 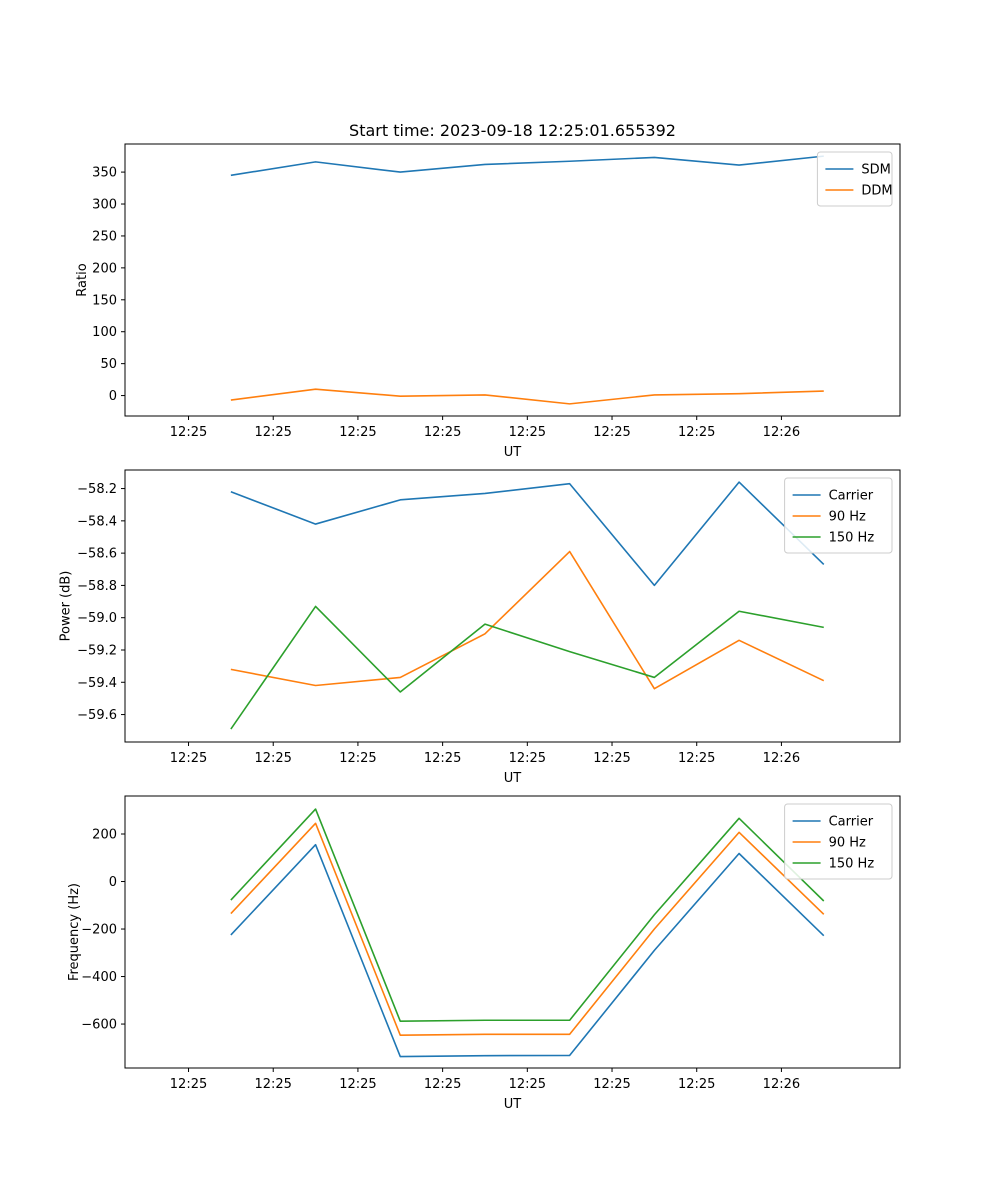 What do you see at coordinates (527, 396) in the screenshot?
I see `series-line-ddm` at bounding box center [527, 396].